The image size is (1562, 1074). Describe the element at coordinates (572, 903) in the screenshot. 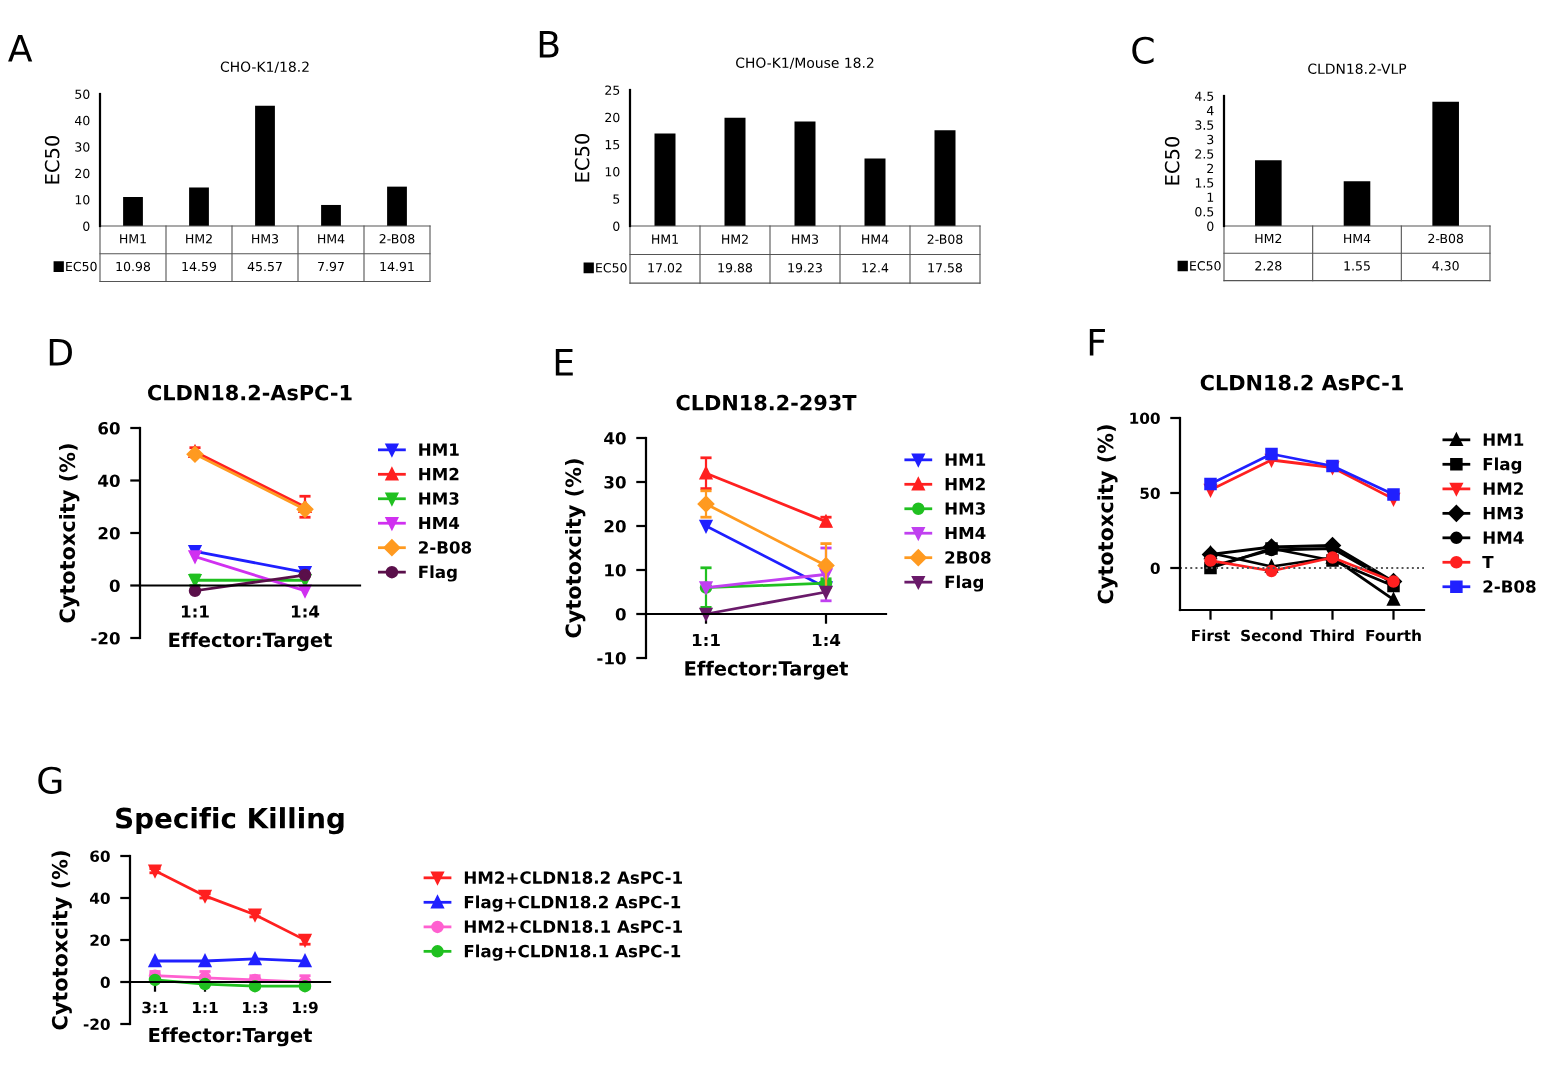

I see `legend-label: Flag+CLDN18.2 AsPC-1` at that location.